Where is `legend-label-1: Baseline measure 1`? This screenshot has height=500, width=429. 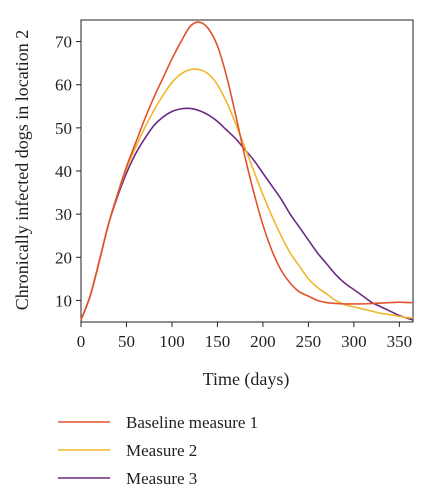 legend-label-1: Baseline measure 1 is located at coordinates (192, 422).